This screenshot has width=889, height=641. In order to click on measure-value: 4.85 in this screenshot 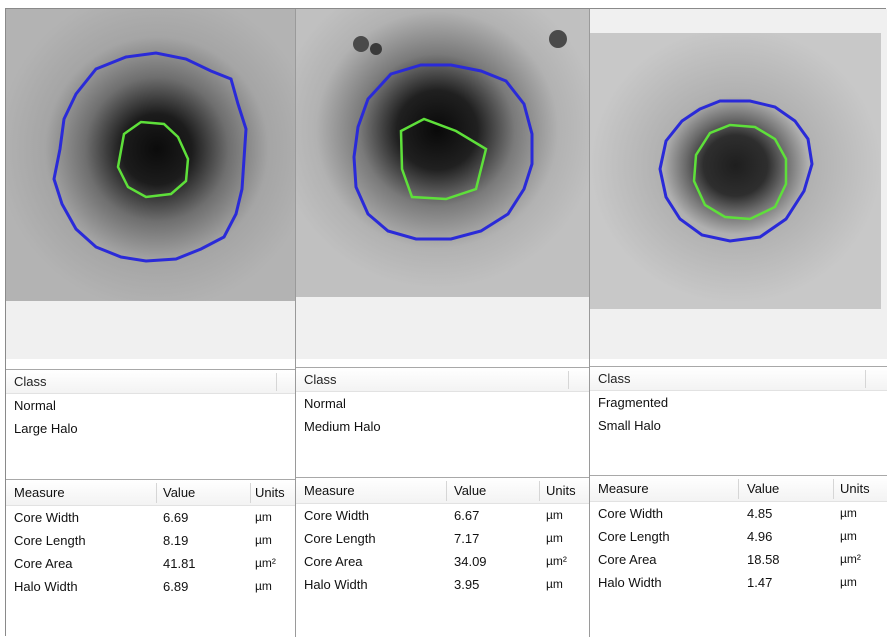, I will do `click(760, 513)`.